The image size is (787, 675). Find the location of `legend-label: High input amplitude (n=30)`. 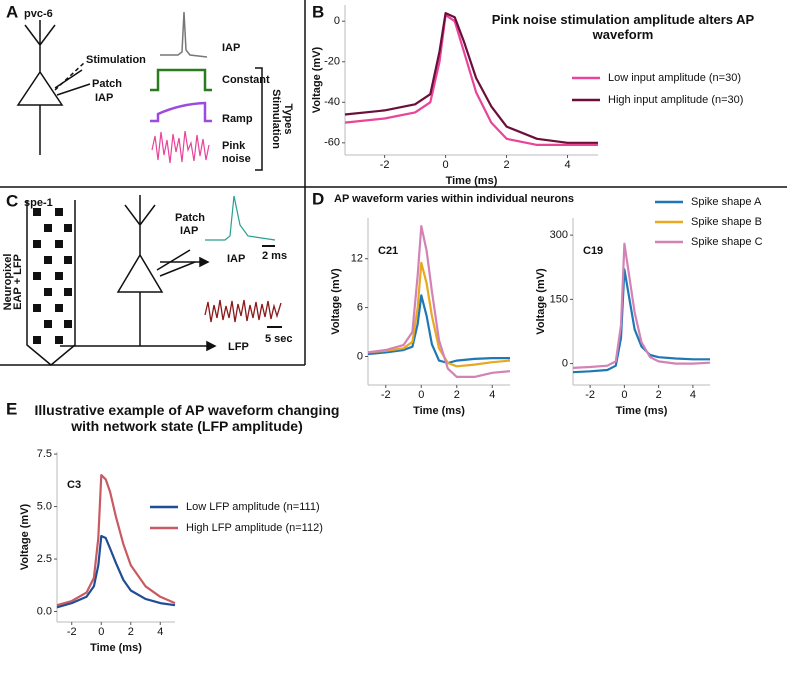

legend-label: High input amplitude (n=30) is located at coordinates (675, 100).